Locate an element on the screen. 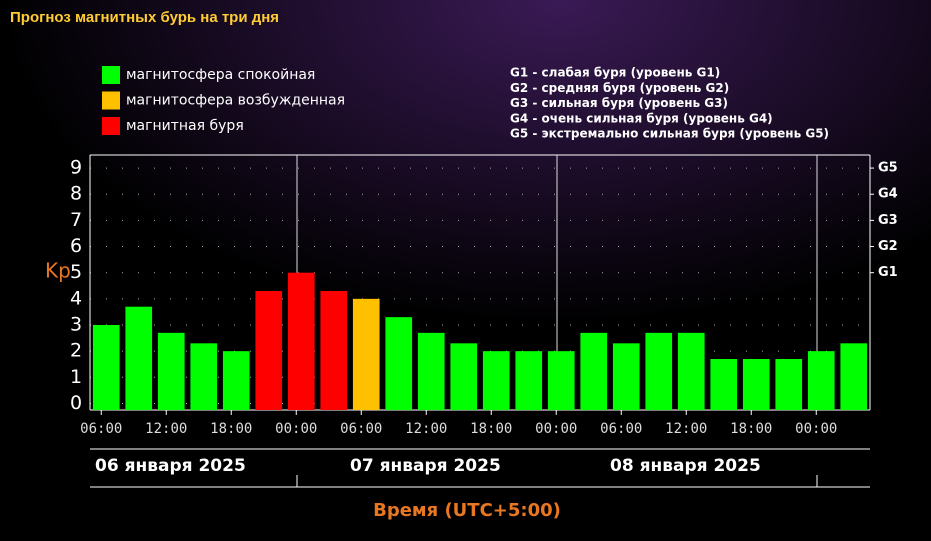 This screenshot has height=541, width=931. g-legend-item: G1 - слабая буря (уровень G1) is located at coordinates (615, 73).